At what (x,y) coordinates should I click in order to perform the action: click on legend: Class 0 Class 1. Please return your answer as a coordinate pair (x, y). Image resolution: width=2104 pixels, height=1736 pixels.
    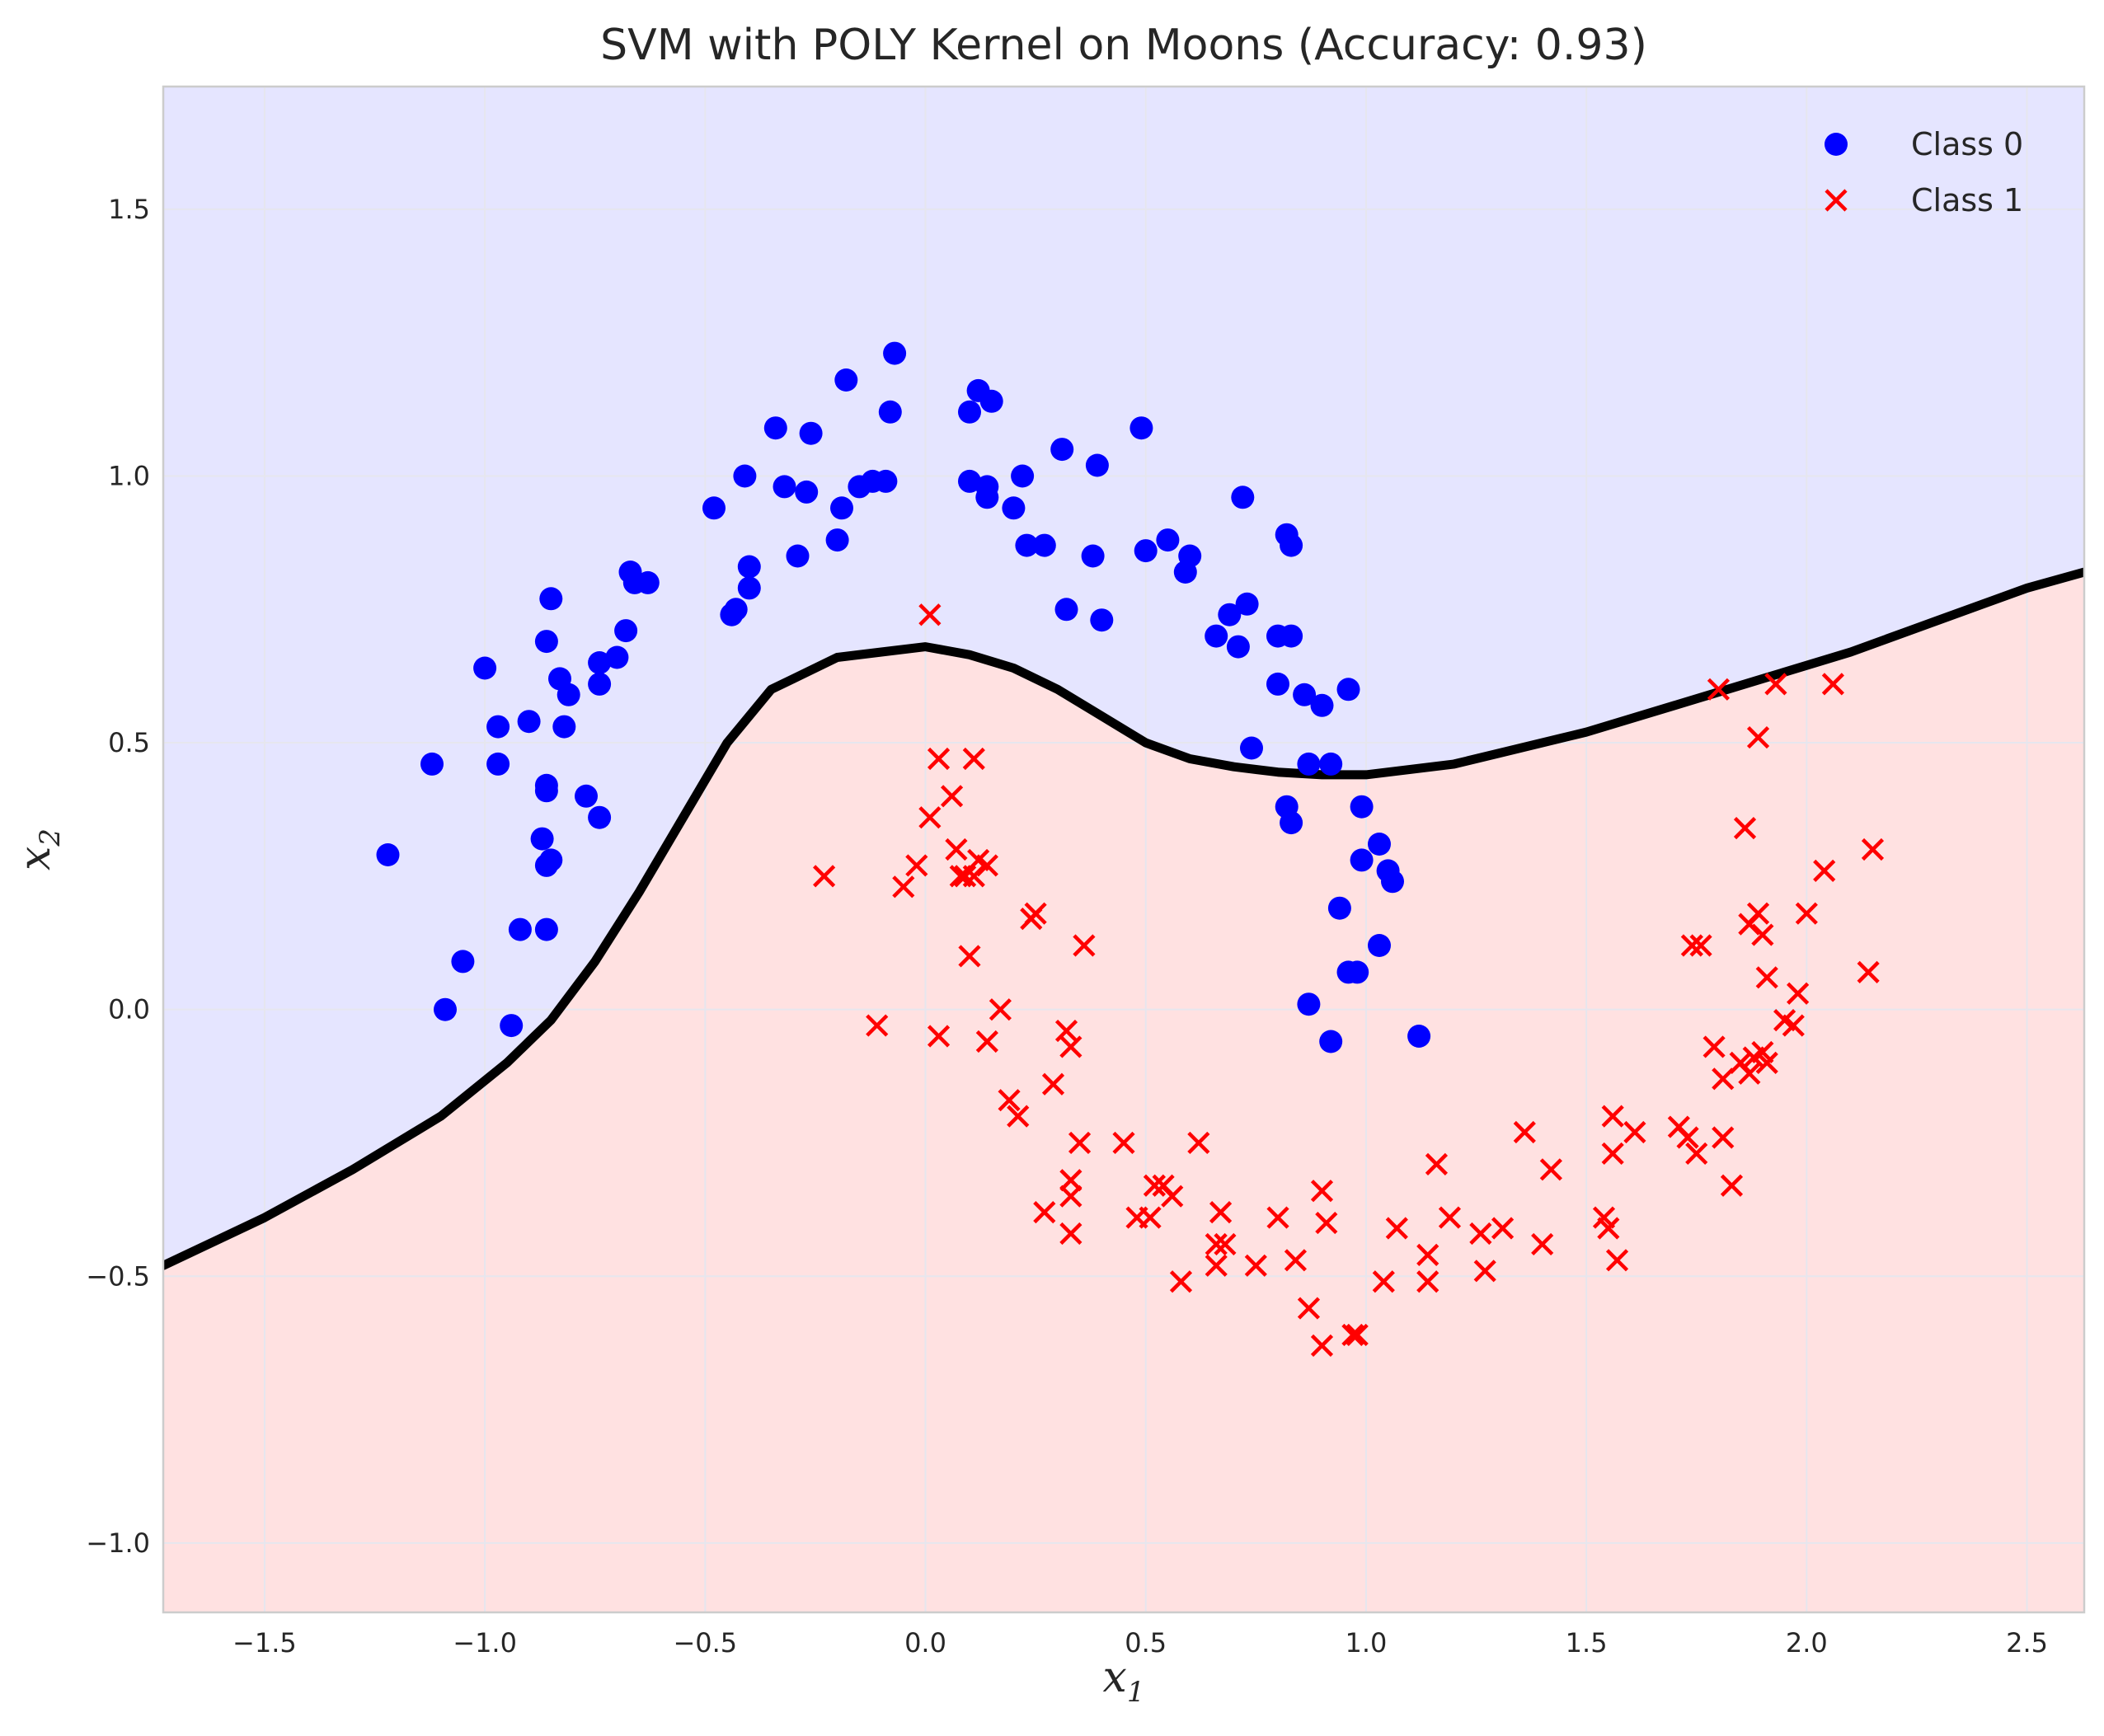
    Looking at the image, I should click on (1924, 172).